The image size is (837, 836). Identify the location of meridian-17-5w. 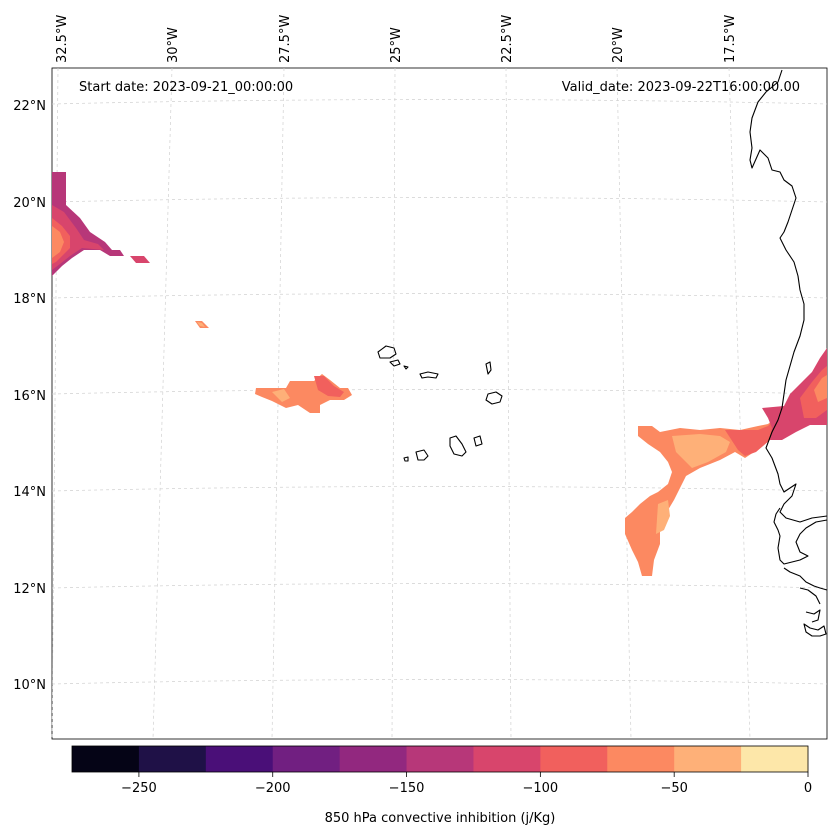
(739, 403).